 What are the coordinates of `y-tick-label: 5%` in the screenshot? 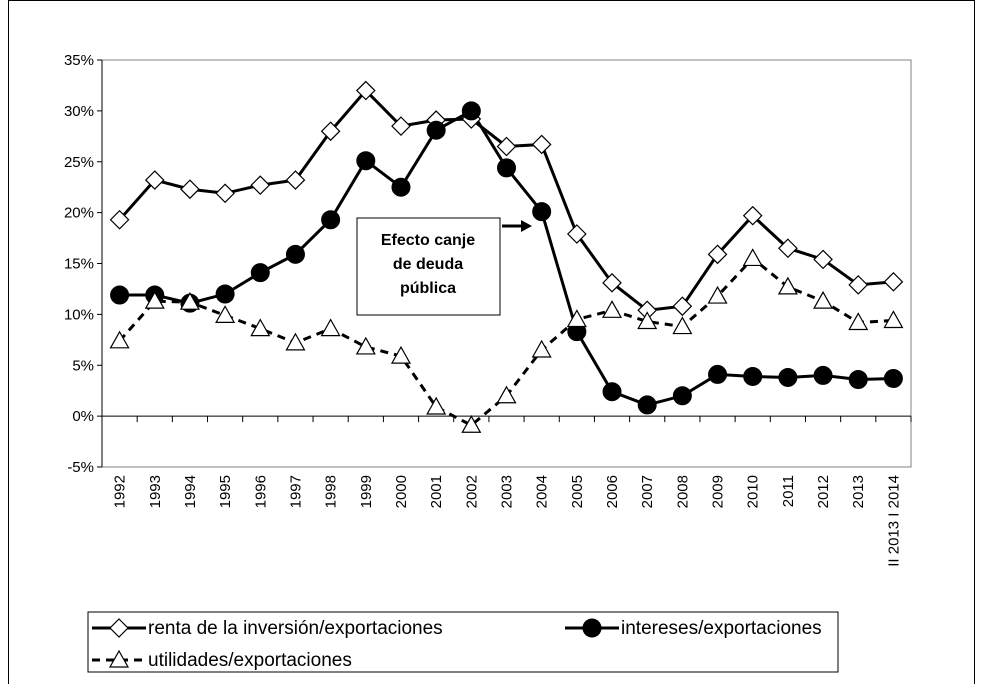 It's located at (83, 365).